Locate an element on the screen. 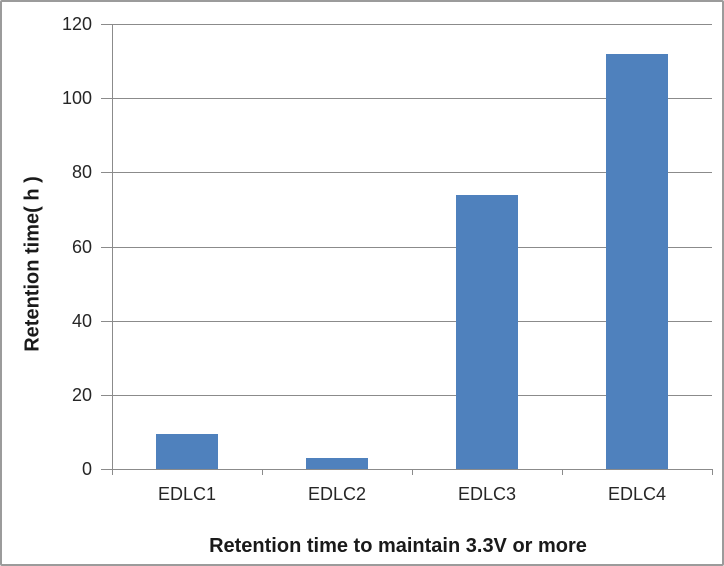 The width and height of the screenshot is (724, 566). y-tick-label-40: 40 is located at coordinates (81, 321).